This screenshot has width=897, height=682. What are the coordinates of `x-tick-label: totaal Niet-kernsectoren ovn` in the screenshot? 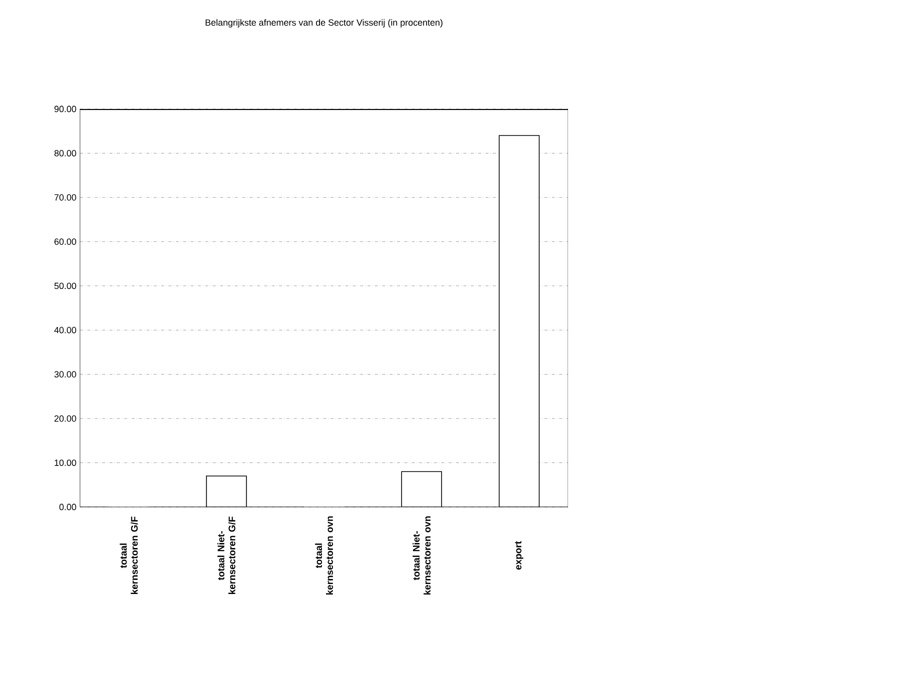 It's located at (421, 555).